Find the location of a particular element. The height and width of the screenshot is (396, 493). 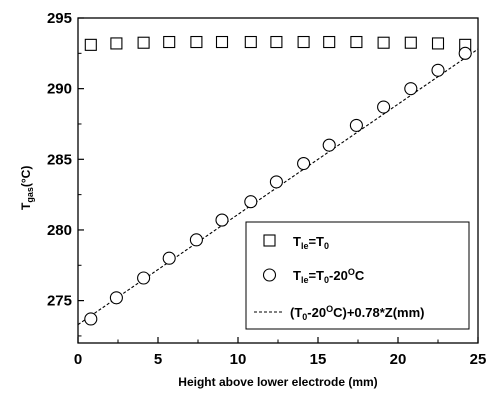

legend-square-marker is located at coordinates (269, 240).